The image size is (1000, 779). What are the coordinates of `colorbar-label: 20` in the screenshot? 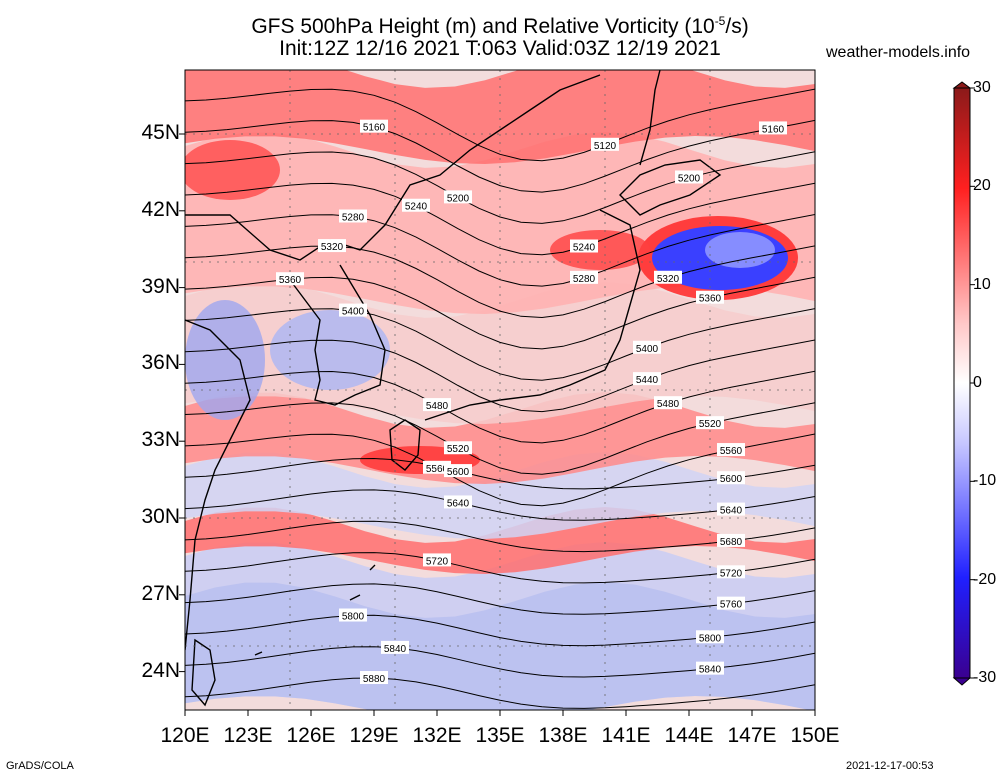 It's located at (982, 186).